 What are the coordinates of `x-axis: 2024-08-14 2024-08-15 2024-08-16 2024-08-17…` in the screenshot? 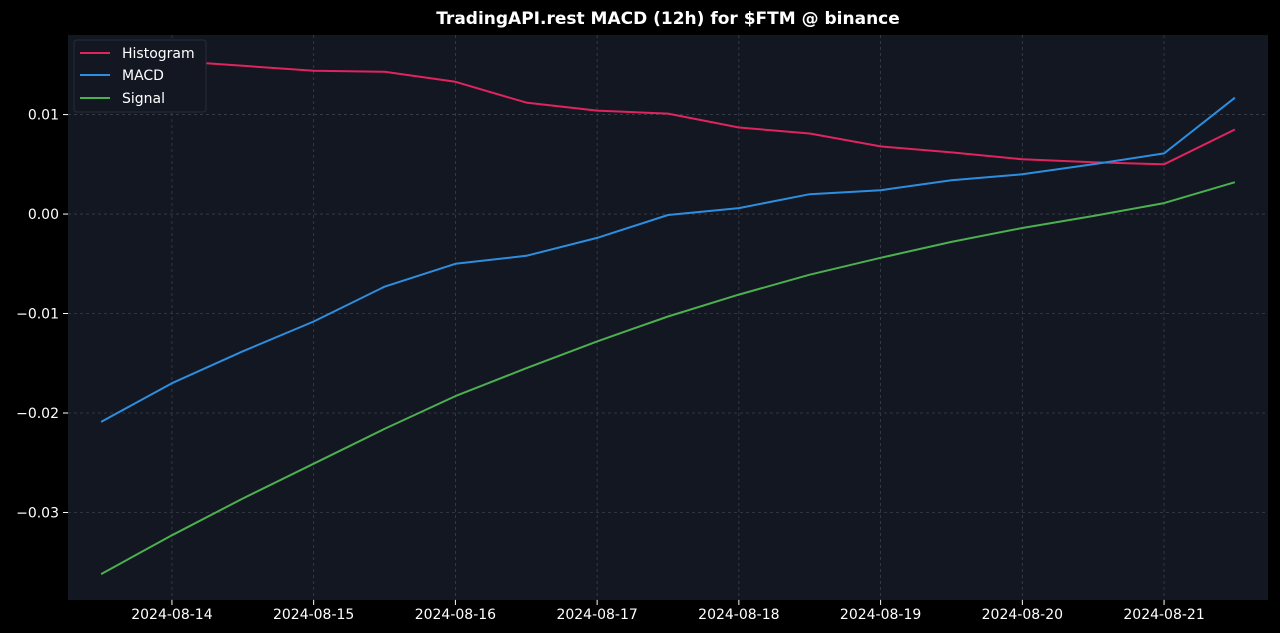 It's located at (668, 611).